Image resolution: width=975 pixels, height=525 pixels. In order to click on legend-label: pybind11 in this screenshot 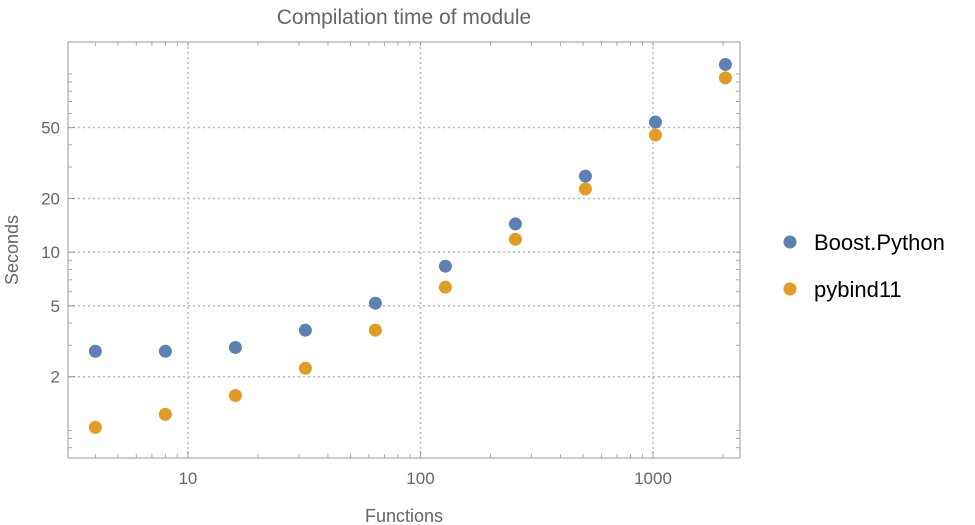, I will do `click(858, 289)`.